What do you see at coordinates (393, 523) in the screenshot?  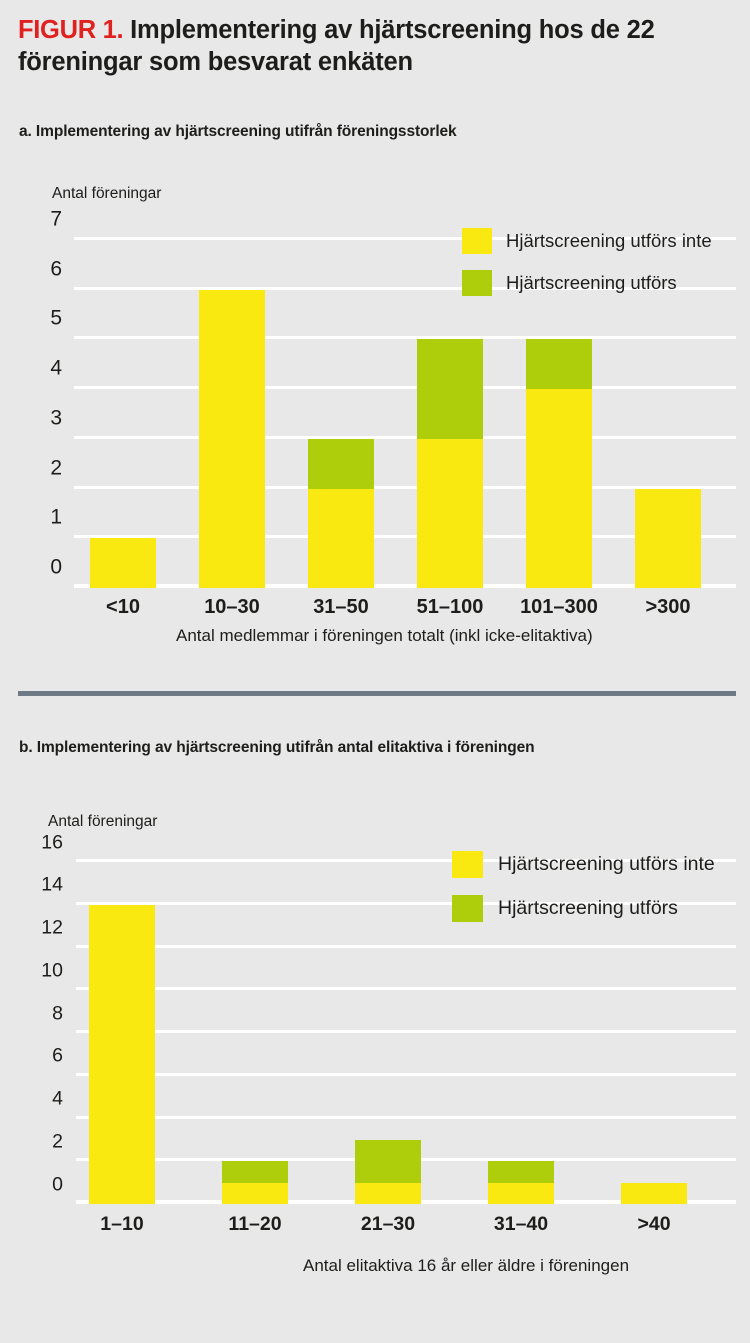 I see `chart-a-gridline: 1` at bounding box center [393, 523].